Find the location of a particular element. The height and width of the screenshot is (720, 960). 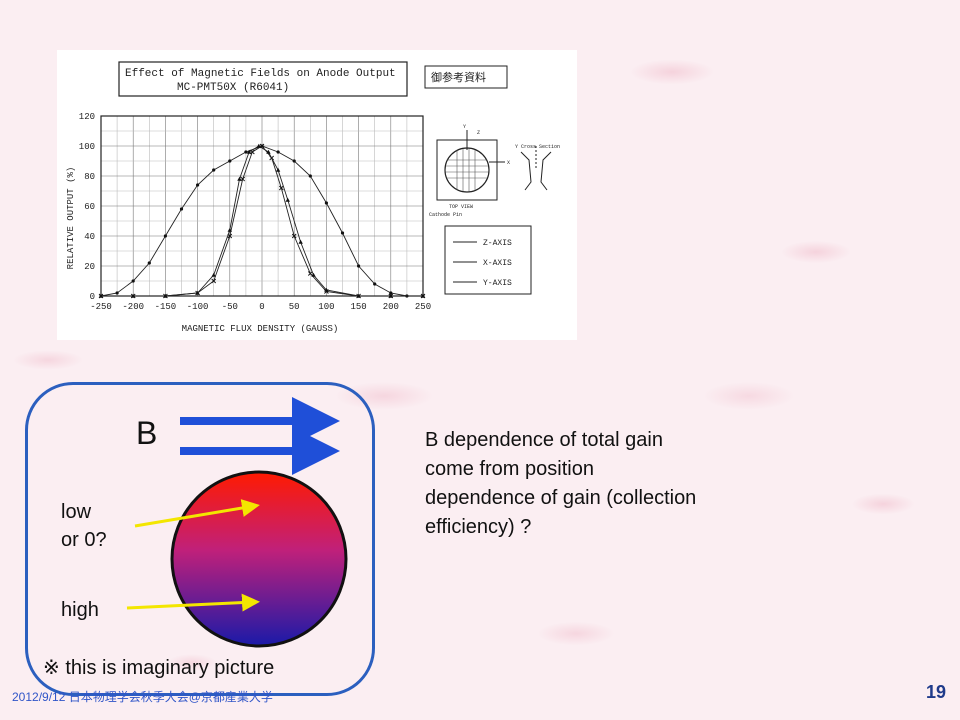

legend-label-y-axis: Y-AXIS is located at coordinates (497, 283).